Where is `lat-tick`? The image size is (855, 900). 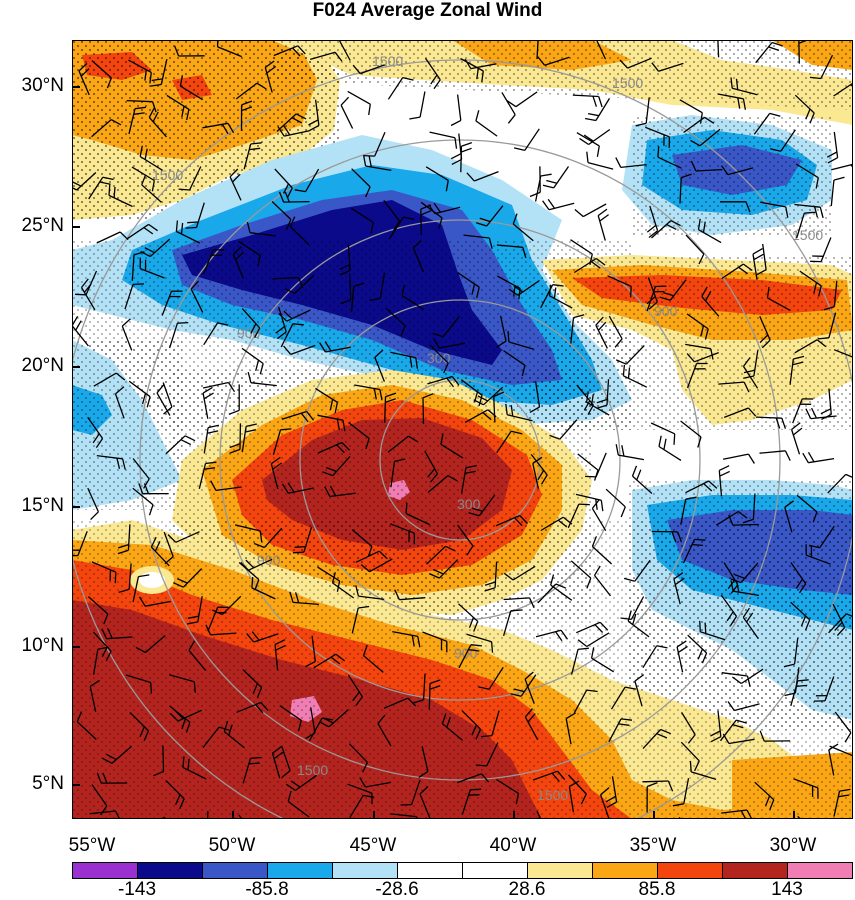 lat-tick is located at coordinates (76, 785).